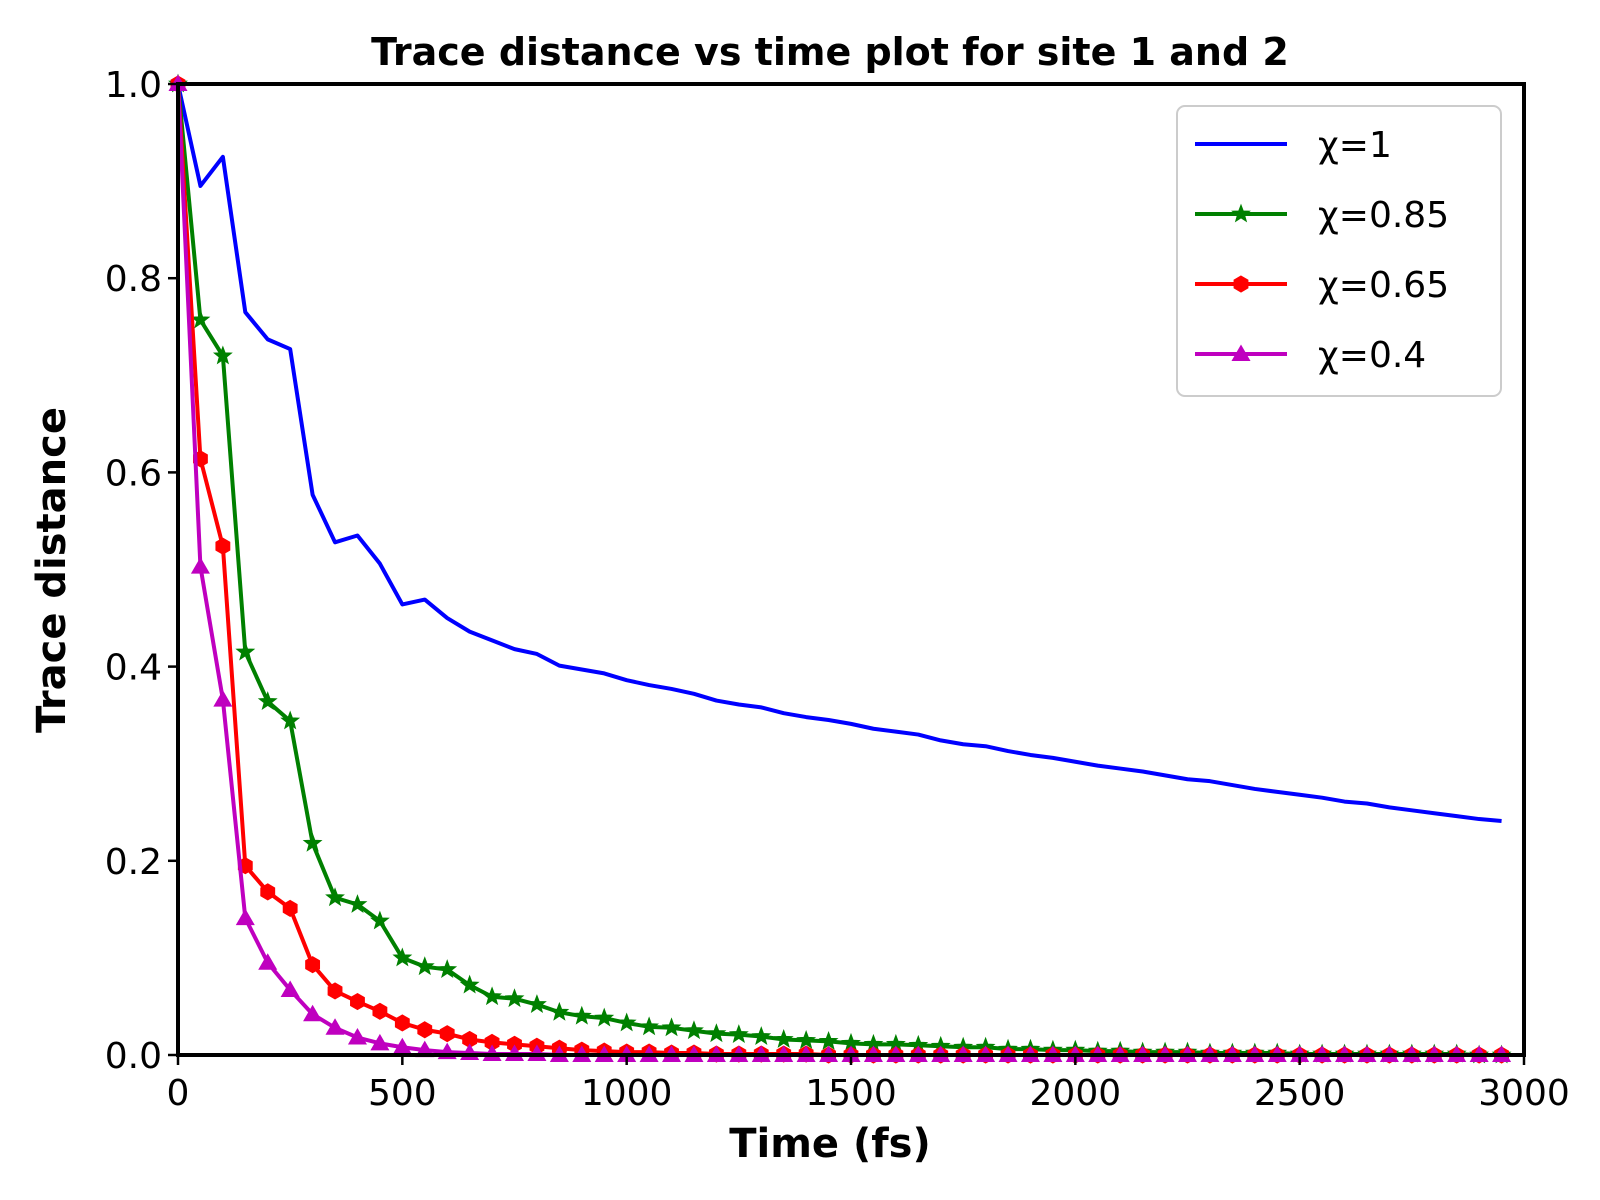 This screenshot has width=1600, height=1200. Describe the element at coordinates (133, 85) in the screenshot. I see `y-tick-label: 1.0` at that location.